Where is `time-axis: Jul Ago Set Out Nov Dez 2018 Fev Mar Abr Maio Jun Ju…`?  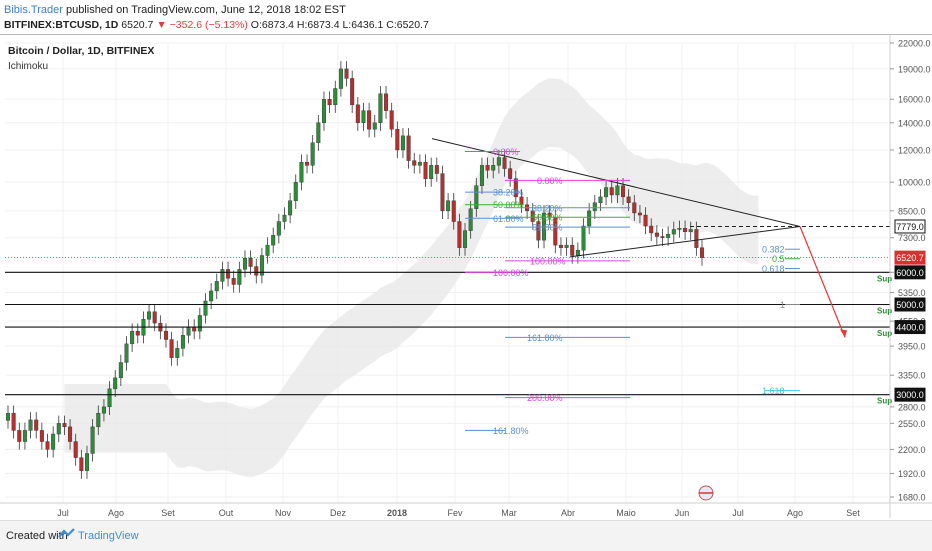 time-axis: Jul Ago Set Out Nov Dez 2018 Fev Mar Abr Maio Jun Ju… is located at coordinates (466, 510).